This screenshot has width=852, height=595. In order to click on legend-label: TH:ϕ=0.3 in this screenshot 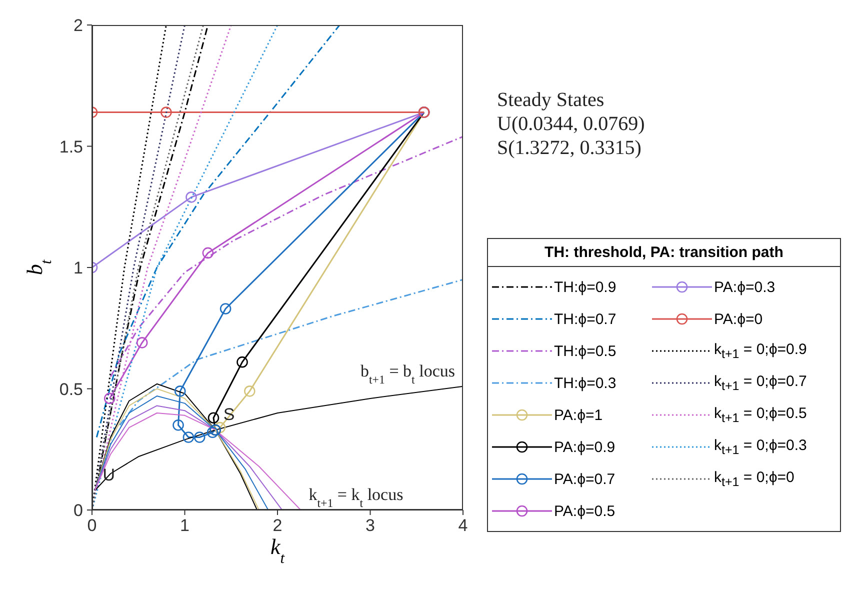, I will do `click(585, 383)`.